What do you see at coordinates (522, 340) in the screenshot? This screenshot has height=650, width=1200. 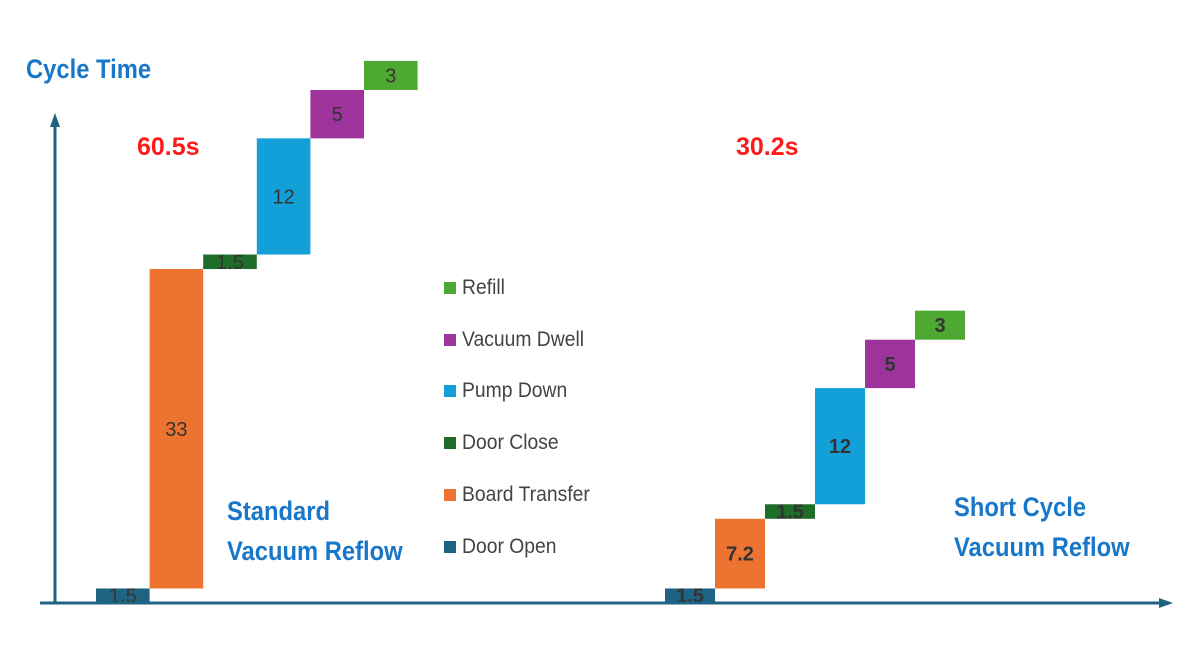 I see `legend-item-vacuum-dwell: Vacuum Dwell` at bounding box center [522, 340].